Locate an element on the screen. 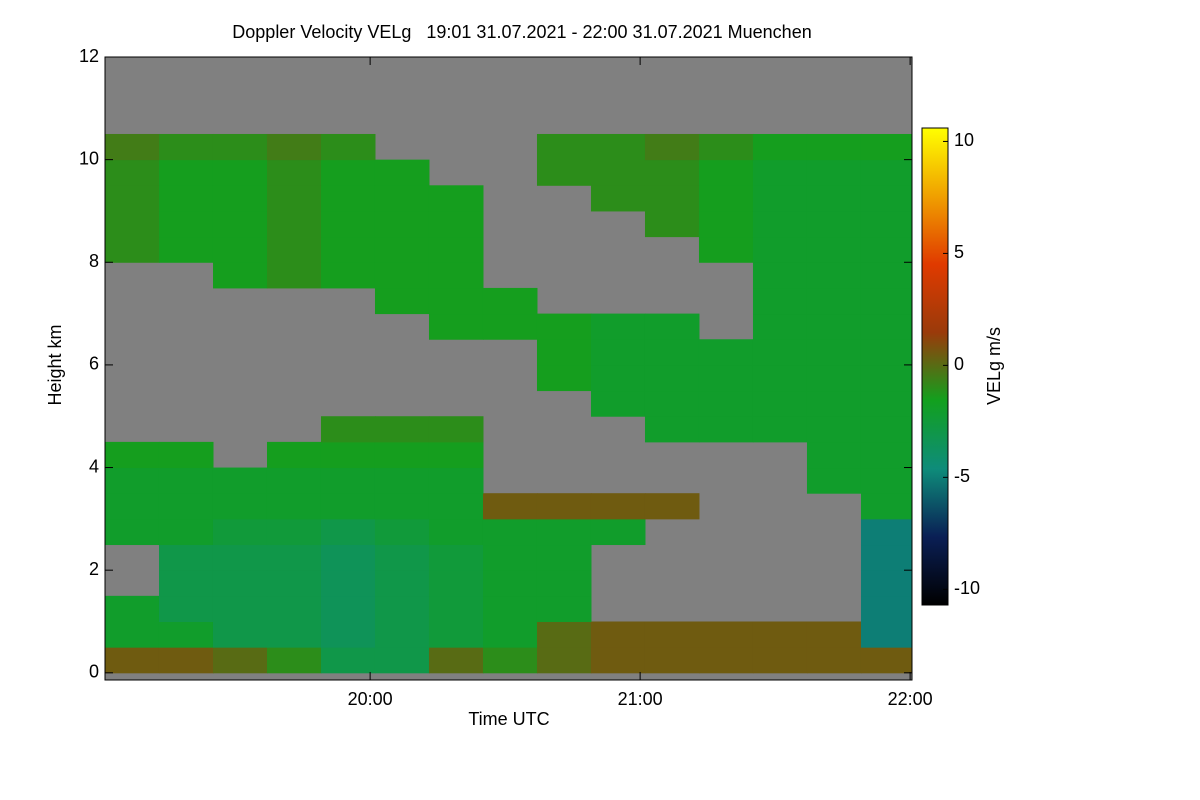 The image size is (1200, 800). colorbar-tick-label: -10 is located at coordinates (967, 588).